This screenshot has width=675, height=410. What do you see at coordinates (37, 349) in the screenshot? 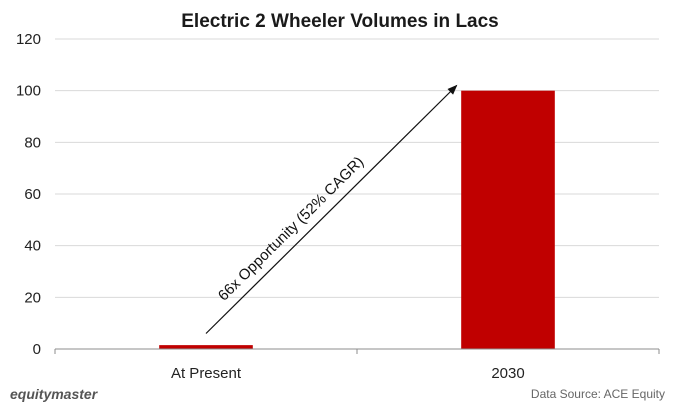
I see `y-tick-label: 0` at bounding box center [37, 349].